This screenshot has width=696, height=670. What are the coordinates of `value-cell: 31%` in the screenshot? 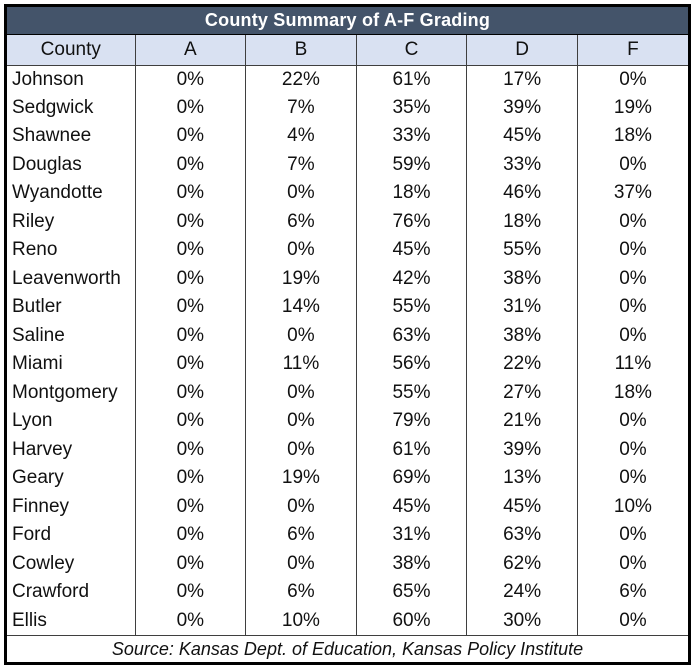 It's located at (411, 535).